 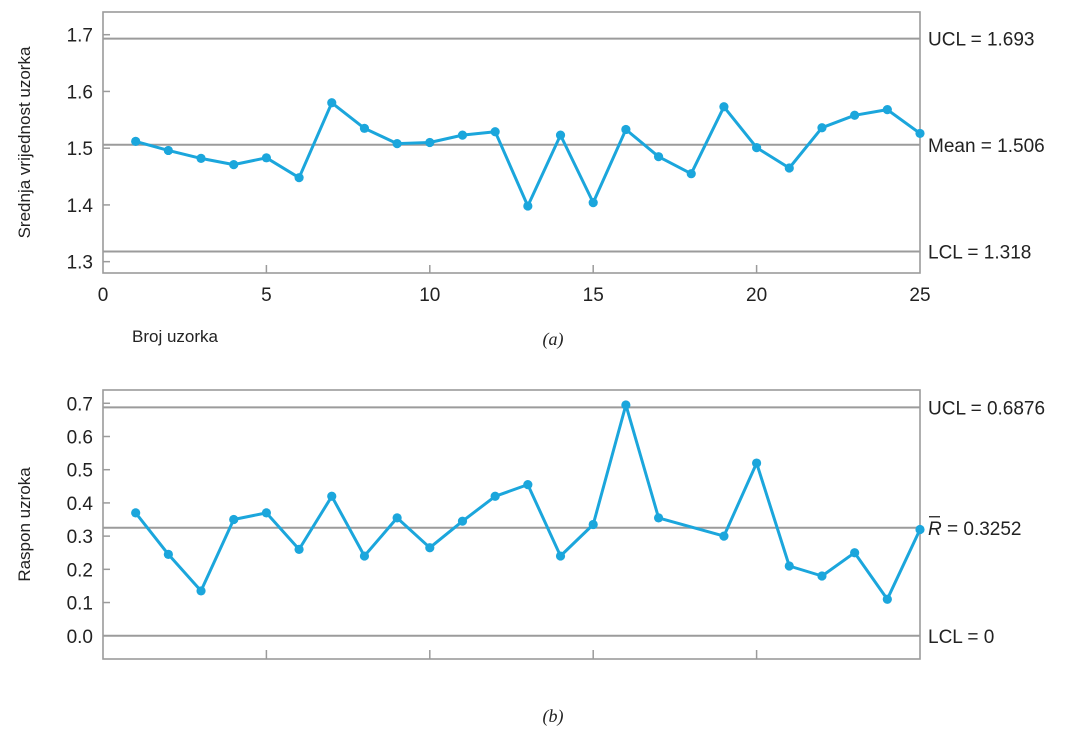 What do you see at coordinates (80, 437) in the screenshot?
I see `y-tick-label: 0.6` at bounding box center [80, 437].